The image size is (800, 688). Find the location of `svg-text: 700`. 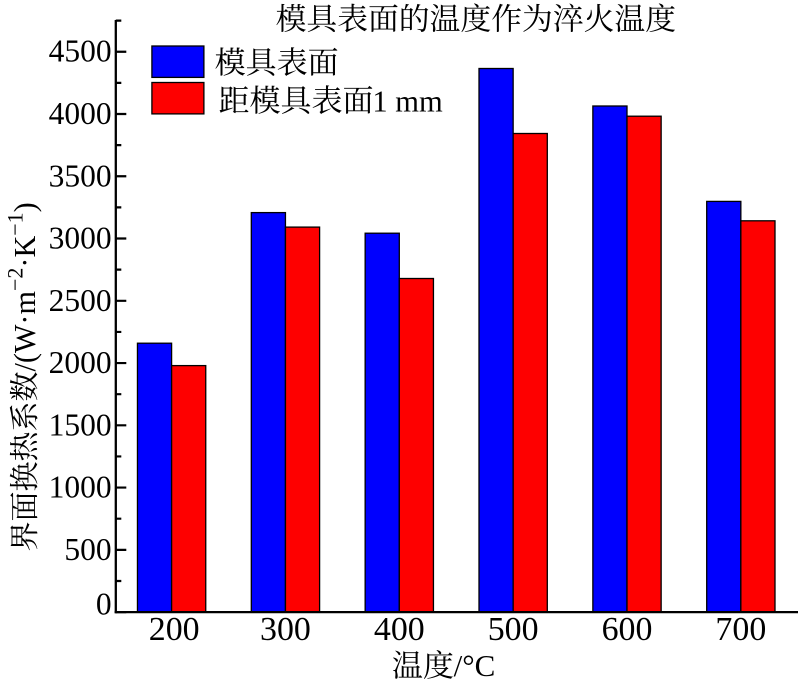

svg-text: 700 is located at coordinates (740, 629).